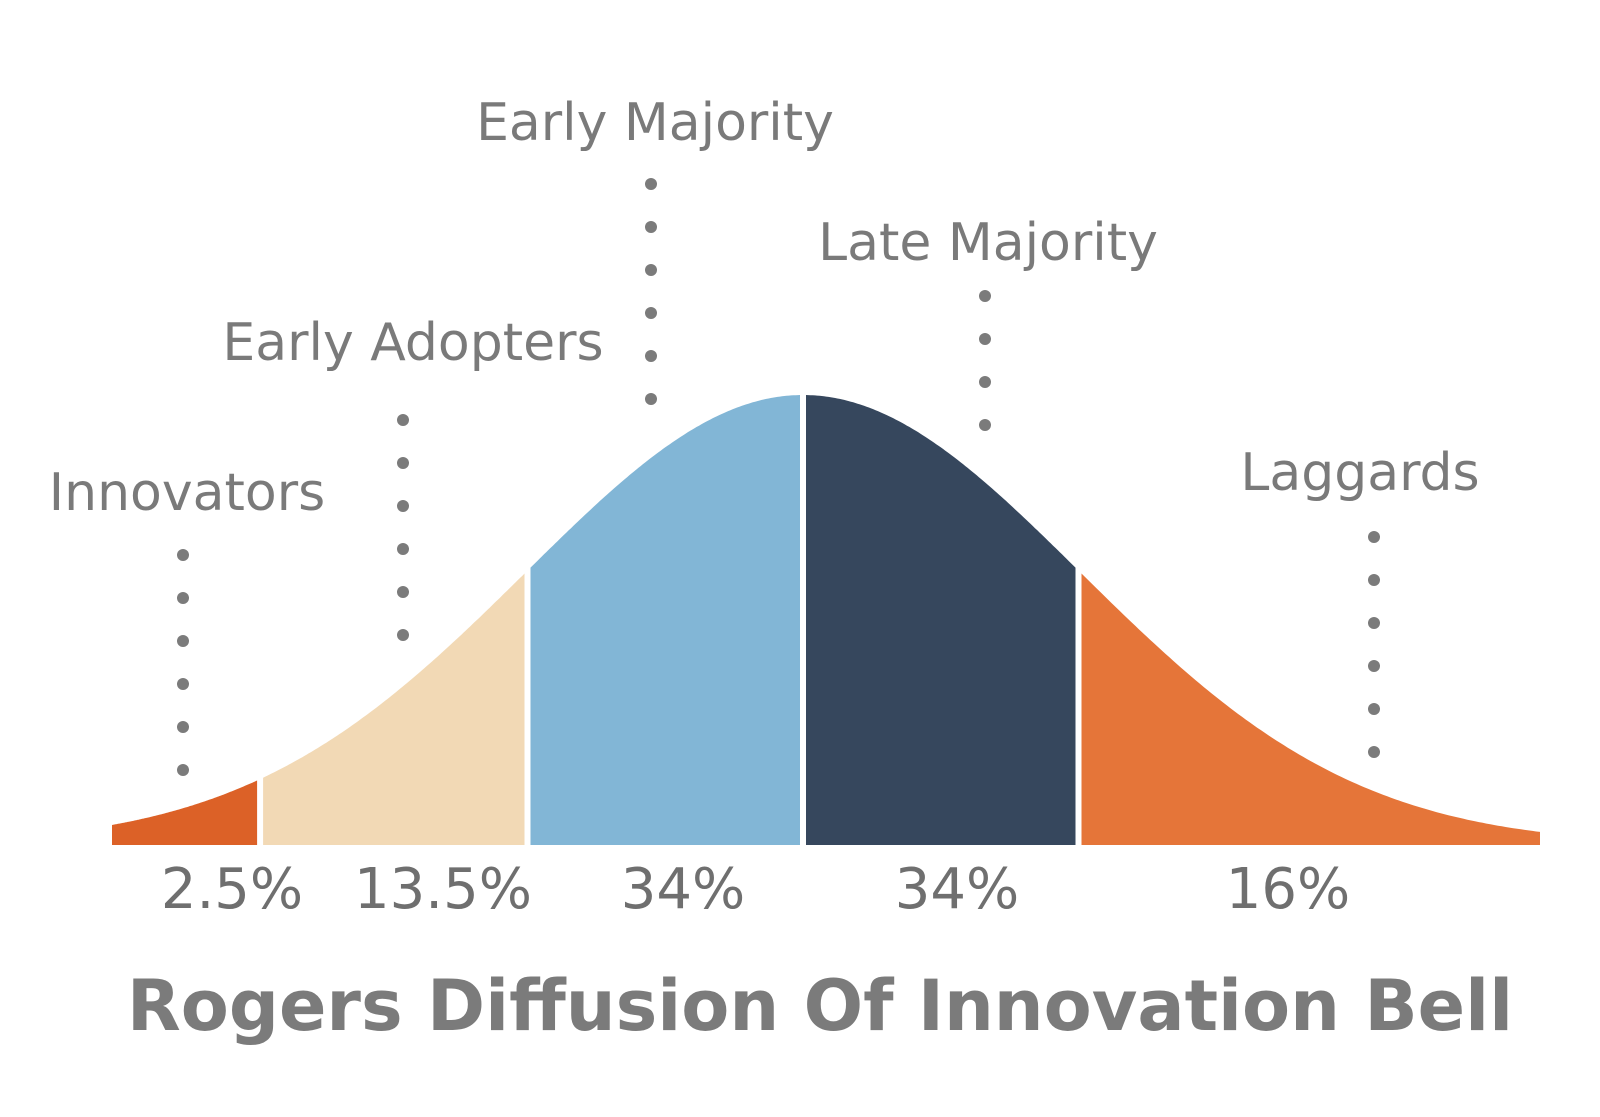 The width and height of the screenshot is (1600, 1117). Describe the element at coordinates (655, 123) in the screenshot. I see `segment-label-early-majority: Early Majority` at that location.